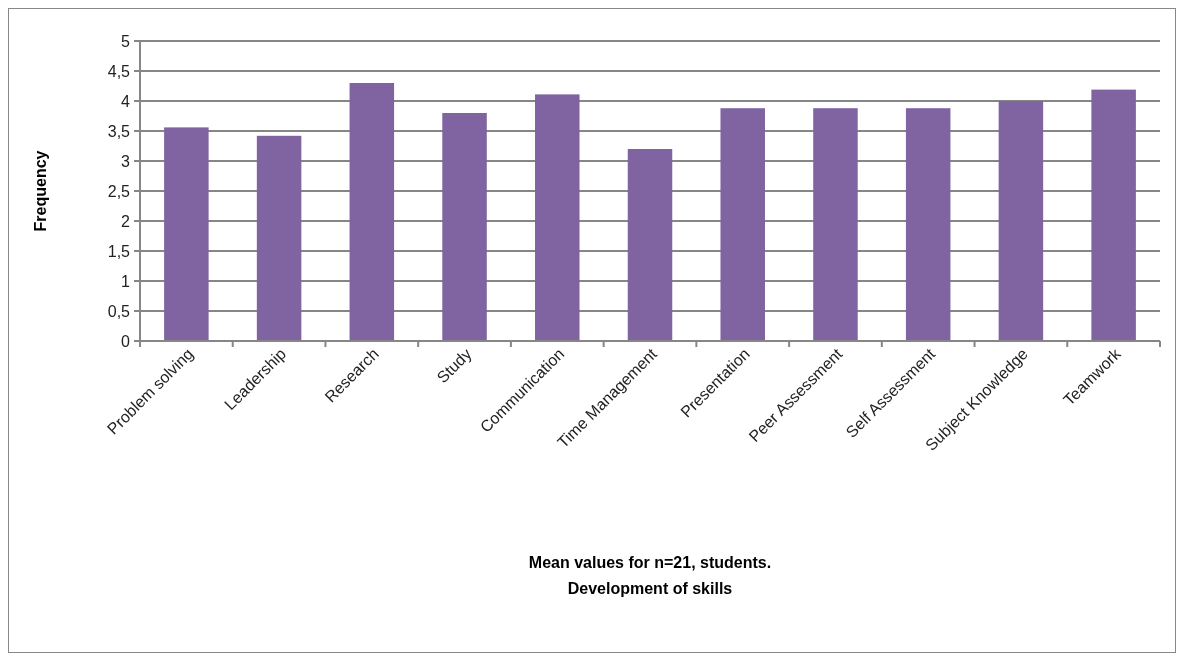 The image size is (1184, 661). What do you see at coordinates (126, 221) in the screenshot?
I see `y-tick-label: 2` at bounding box center [126, 221].